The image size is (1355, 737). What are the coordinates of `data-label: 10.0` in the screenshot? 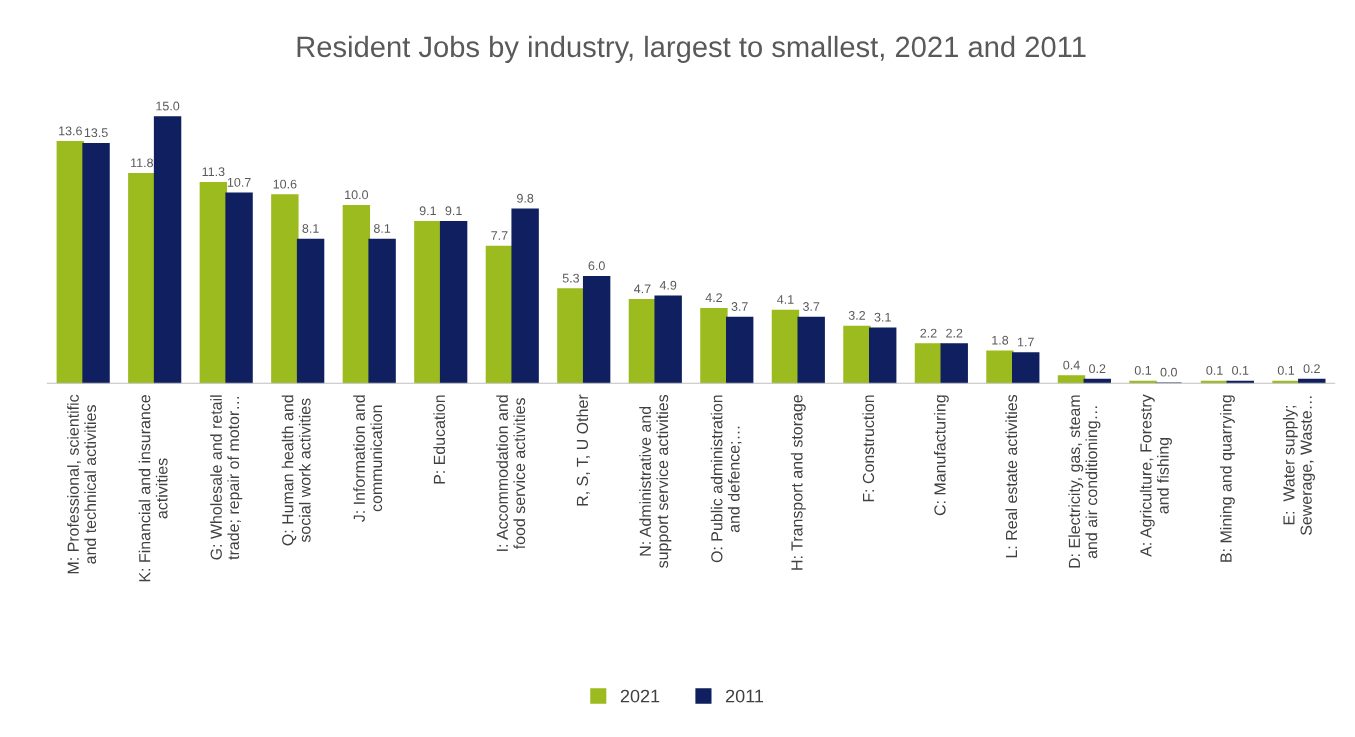 It's located at (357, 195).